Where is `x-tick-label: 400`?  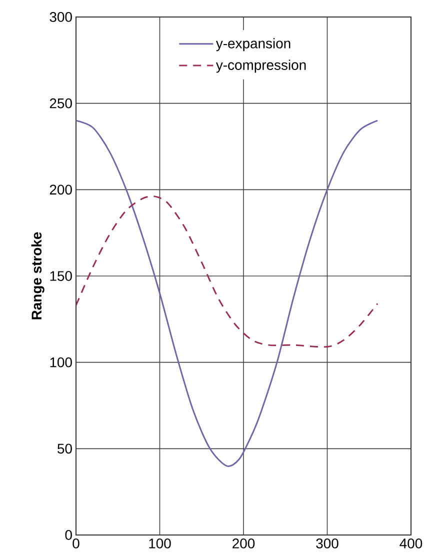
x-tick-label: 400 is located at coordinates (411, 543).